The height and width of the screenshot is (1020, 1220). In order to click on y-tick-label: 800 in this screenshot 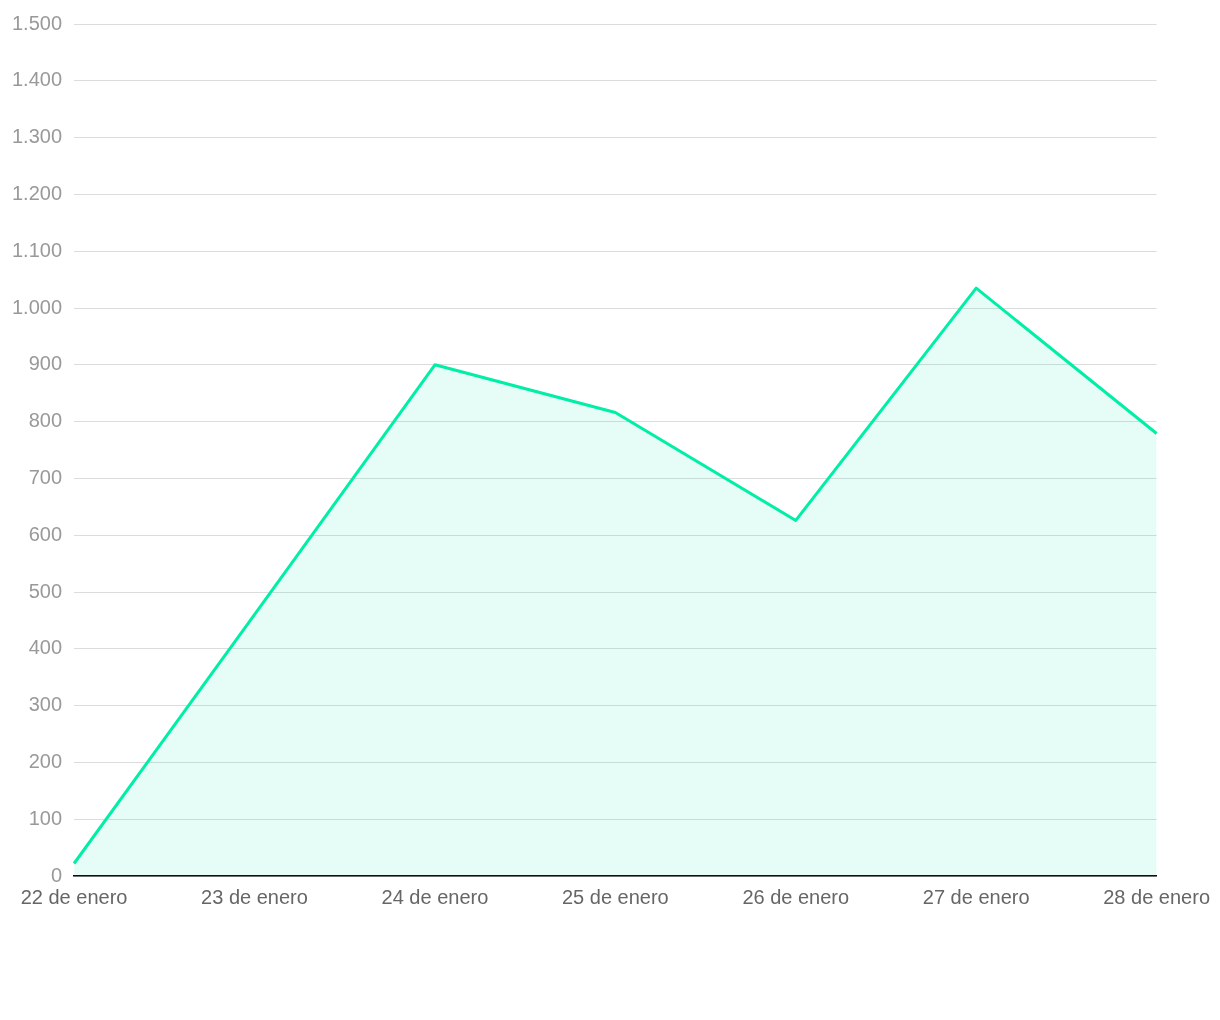, I will do `click(45, 420)`.